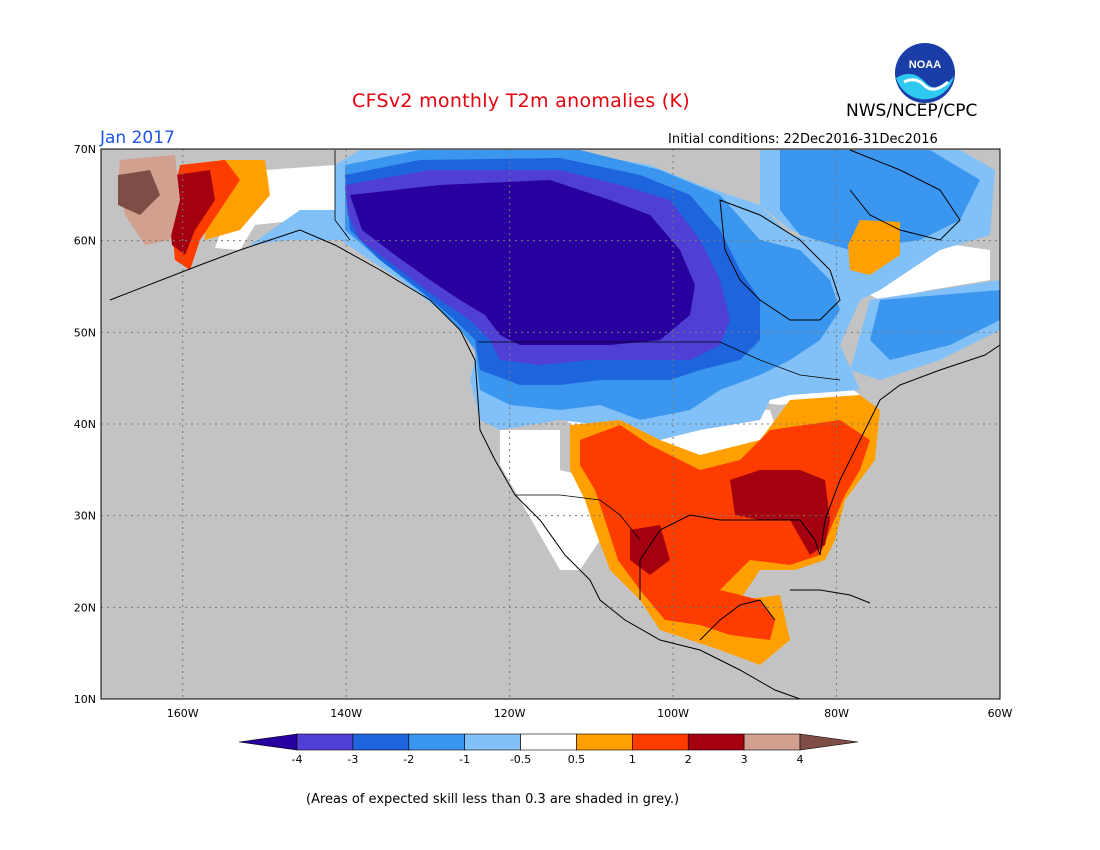 This screenshot has height=850, width=1100. I want to click on forecast-month: Jan 2017, so click(137, 138).